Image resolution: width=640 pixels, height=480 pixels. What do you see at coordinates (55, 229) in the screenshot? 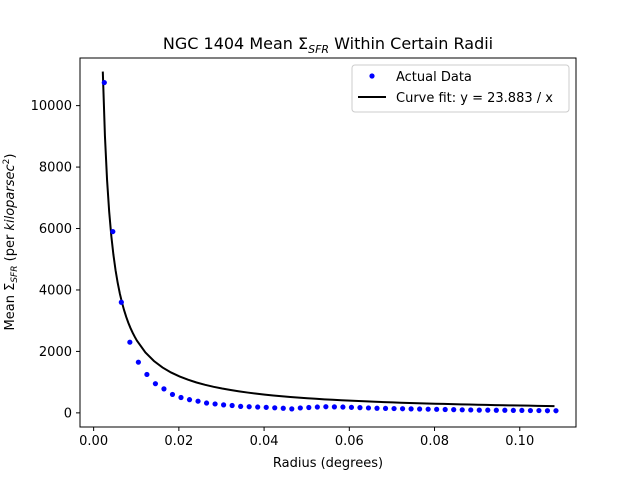
I see `y-tick-label: 6000` at bounding box center [55, 229].